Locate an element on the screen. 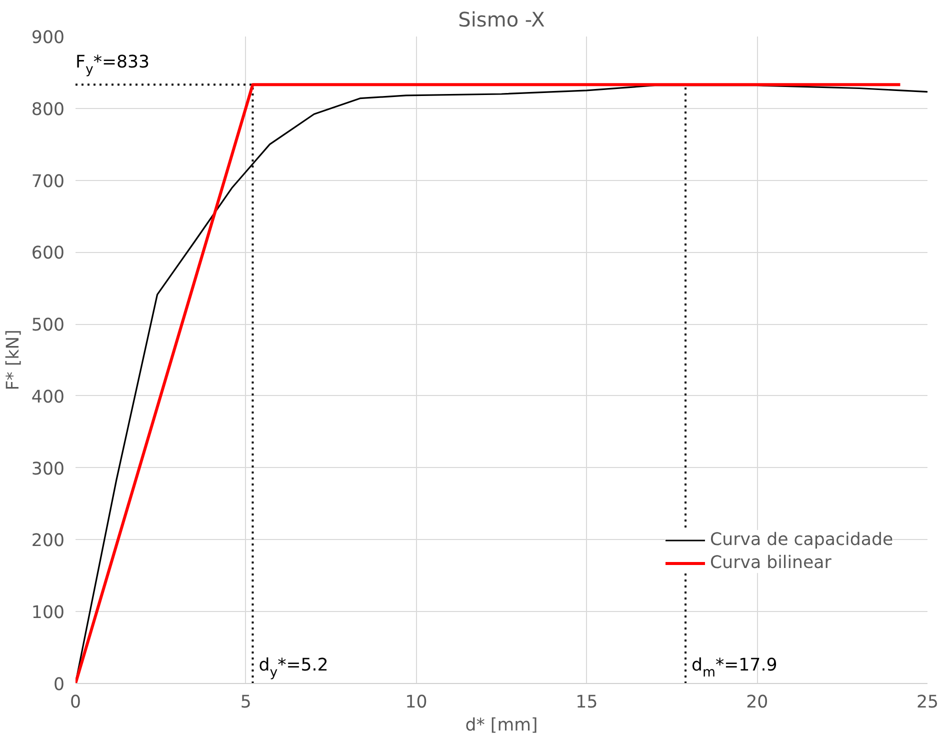 Image resolution: width=941 pixels, height=738 pixels. legend-label: Curva bilinear is located at coordinates (771, 563).